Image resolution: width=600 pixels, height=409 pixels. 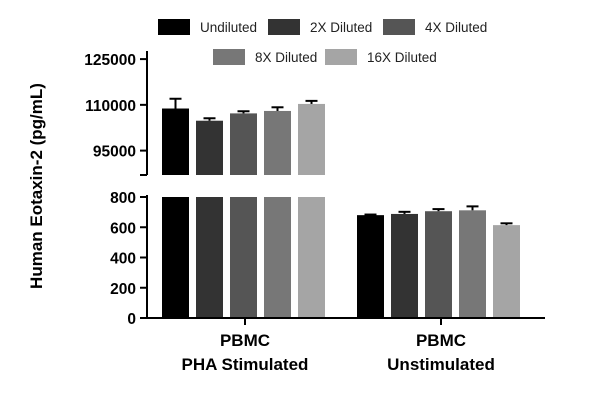 I want to click on y-tick-label-lower-5: 800, so click(x=123, y=198).